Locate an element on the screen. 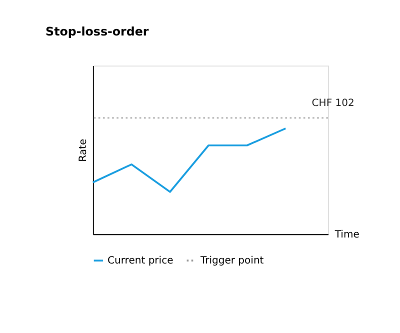  x-axis-title: Time is located at coordinates (347, 234).